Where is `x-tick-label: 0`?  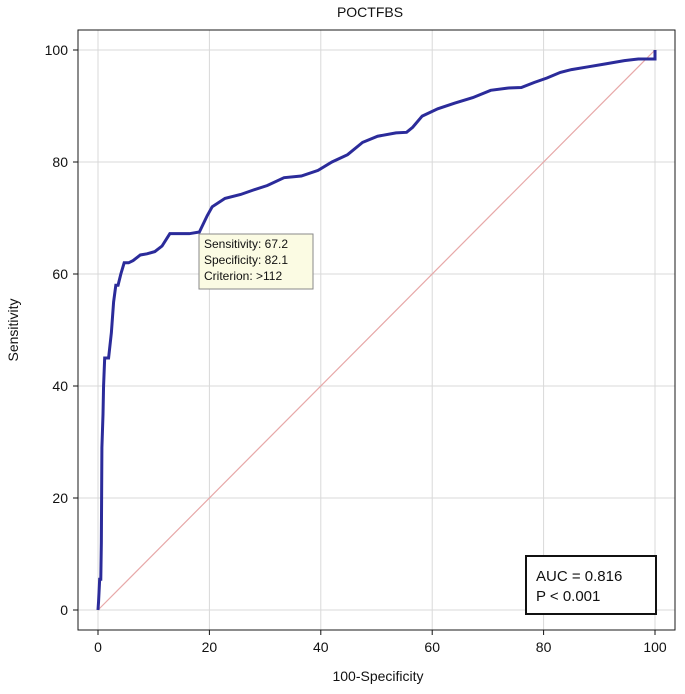 x-tick-label: 0 is located at coordinates (98, 647).